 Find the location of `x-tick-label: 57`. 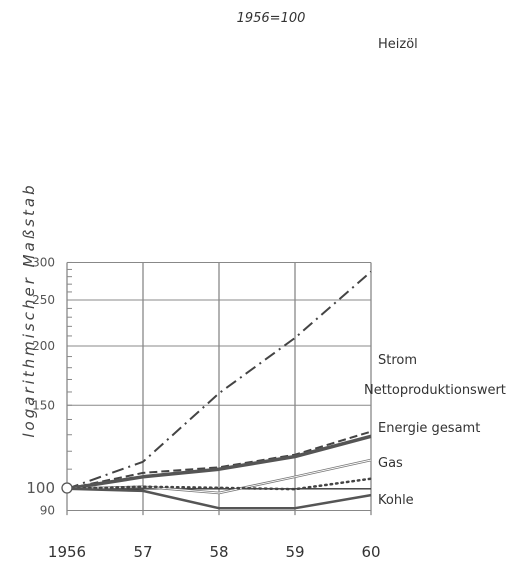

x-tick-label: 57 is located at coordinates (142, 552).